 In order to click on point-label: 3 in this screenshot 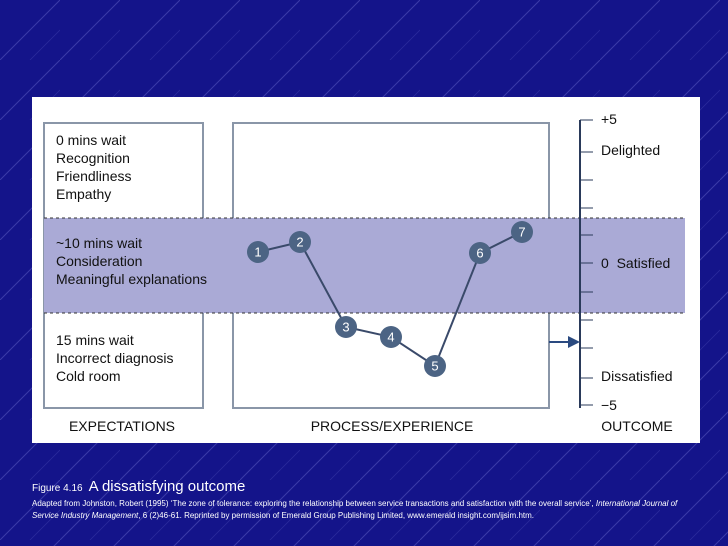, I will do `click(345, 327)`.